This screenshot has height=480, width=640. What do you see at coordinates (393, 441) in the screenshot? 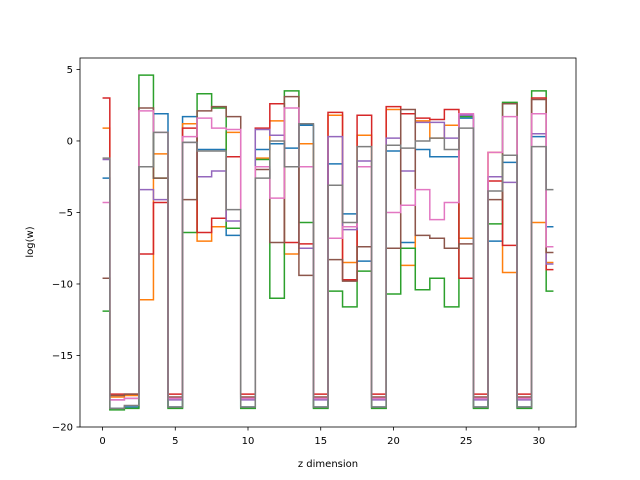
I see `x-tick-label: 20` at bounding box center [393, 441].